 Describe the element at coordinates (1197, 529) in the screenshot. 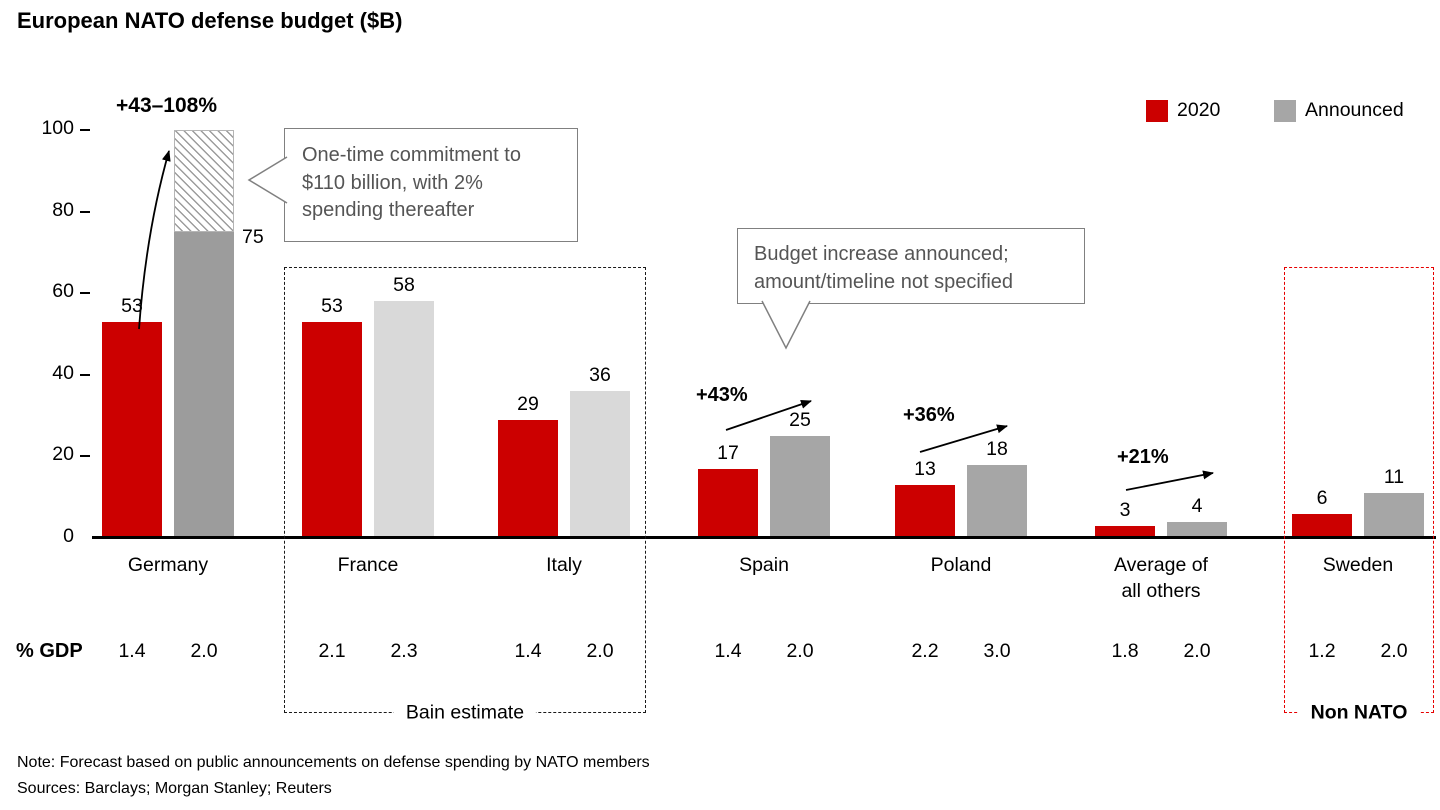

I see `bar-announced-average-of-all-others` at that location.